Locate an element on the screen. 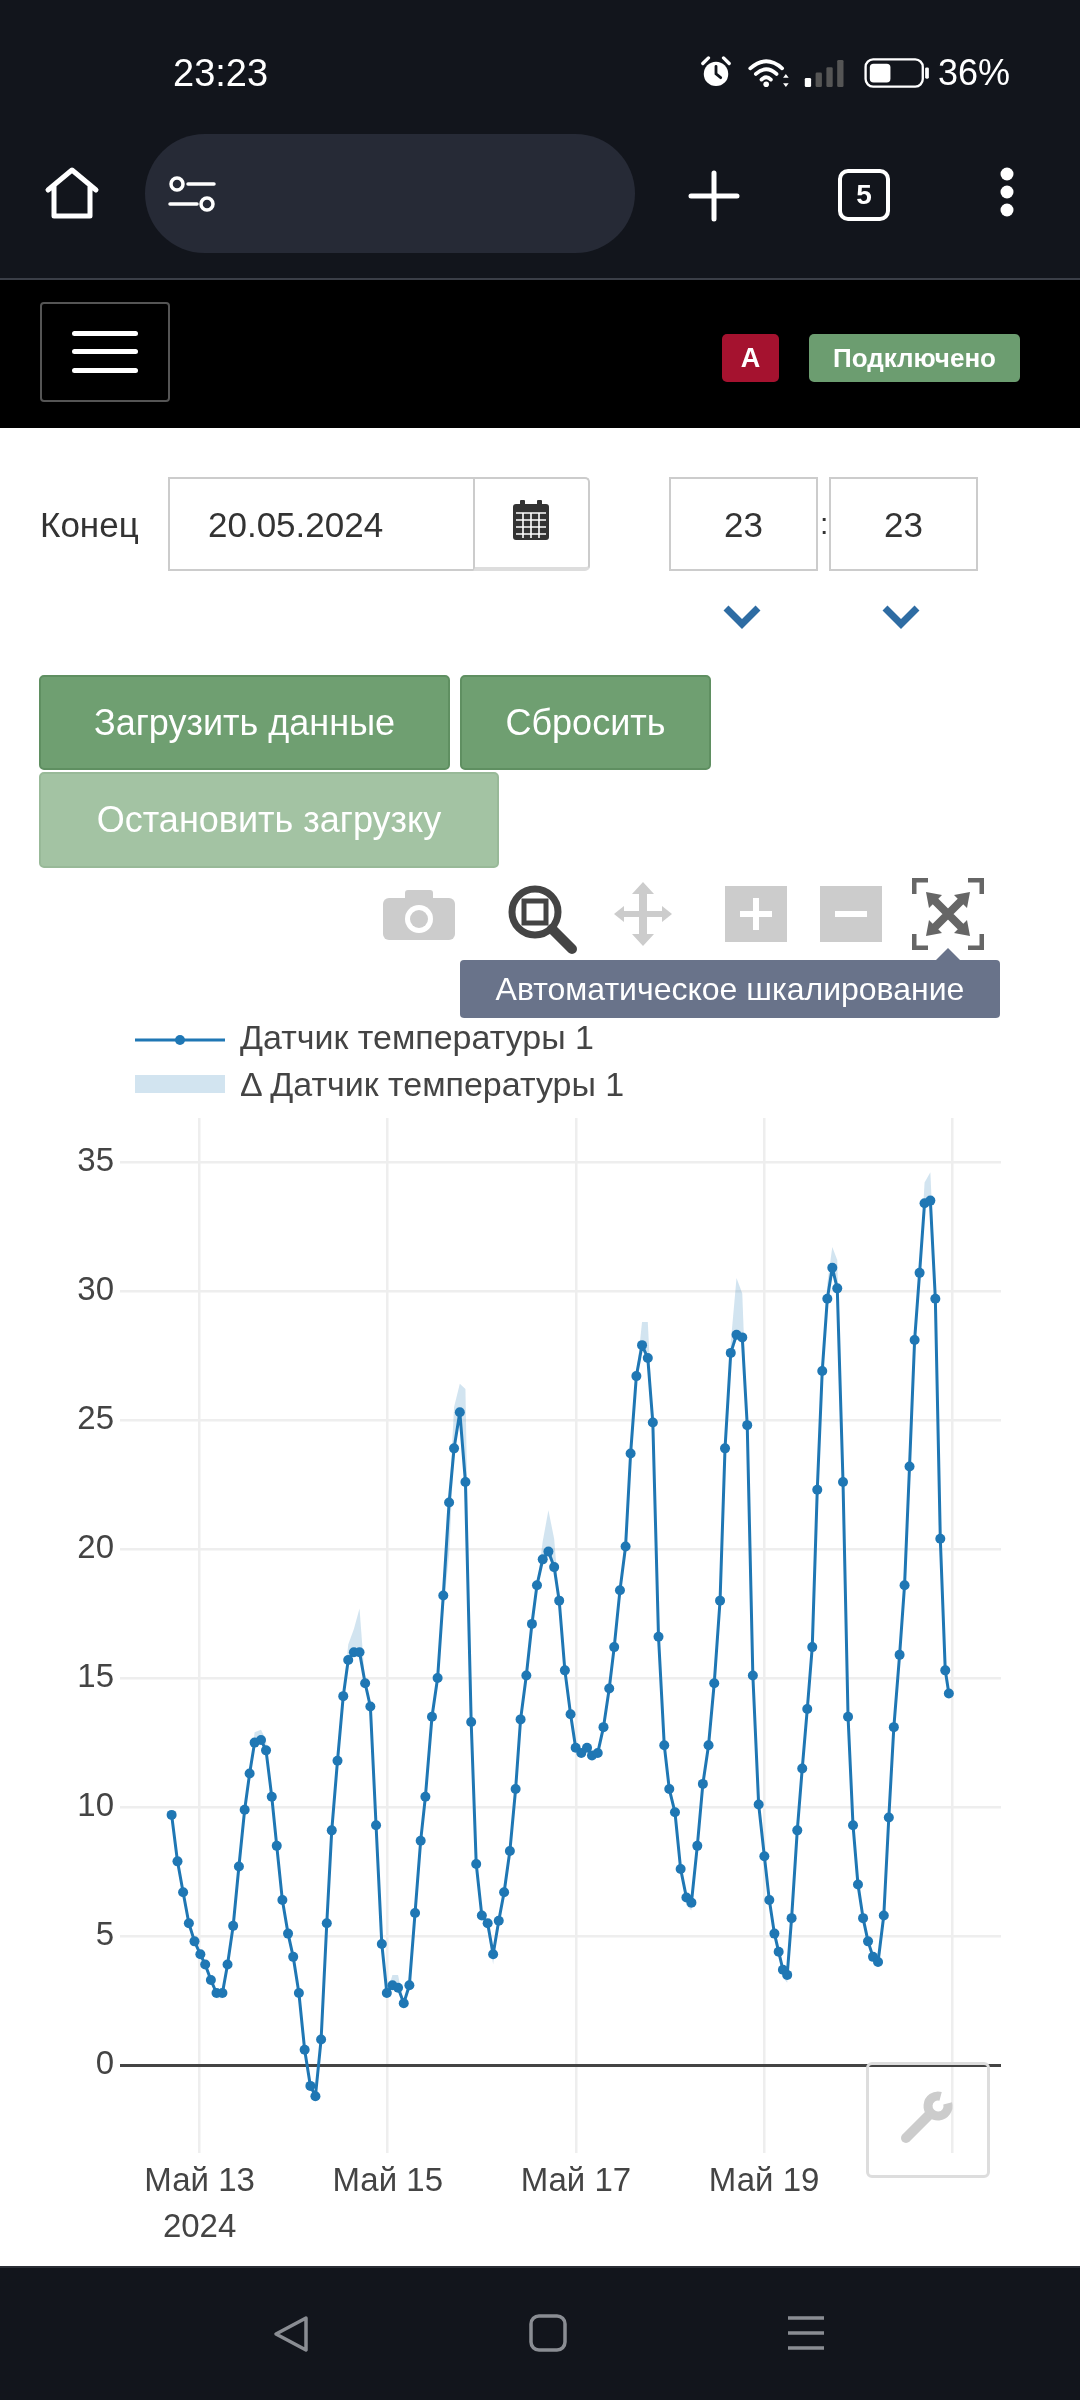 This screenshot has width=1080, height=2400. x-tick-label: Май 19 is located at coordinates (764, 2180).